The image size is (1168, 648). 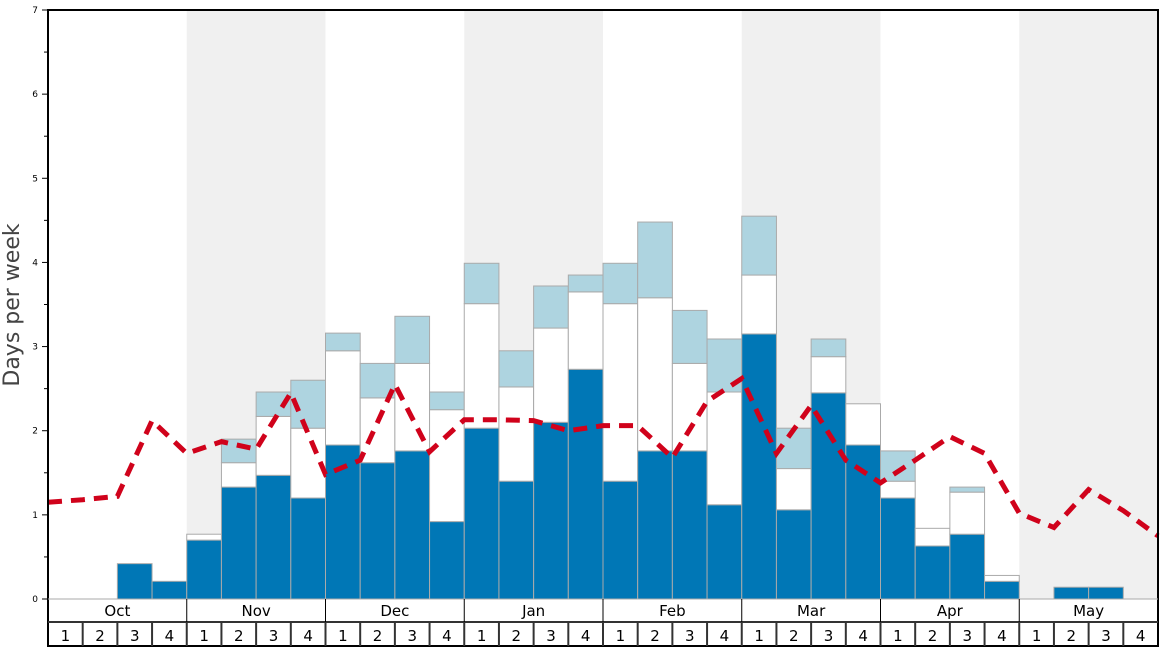 I want to click on y-tick-label: 1, so click(x=35, y=516).